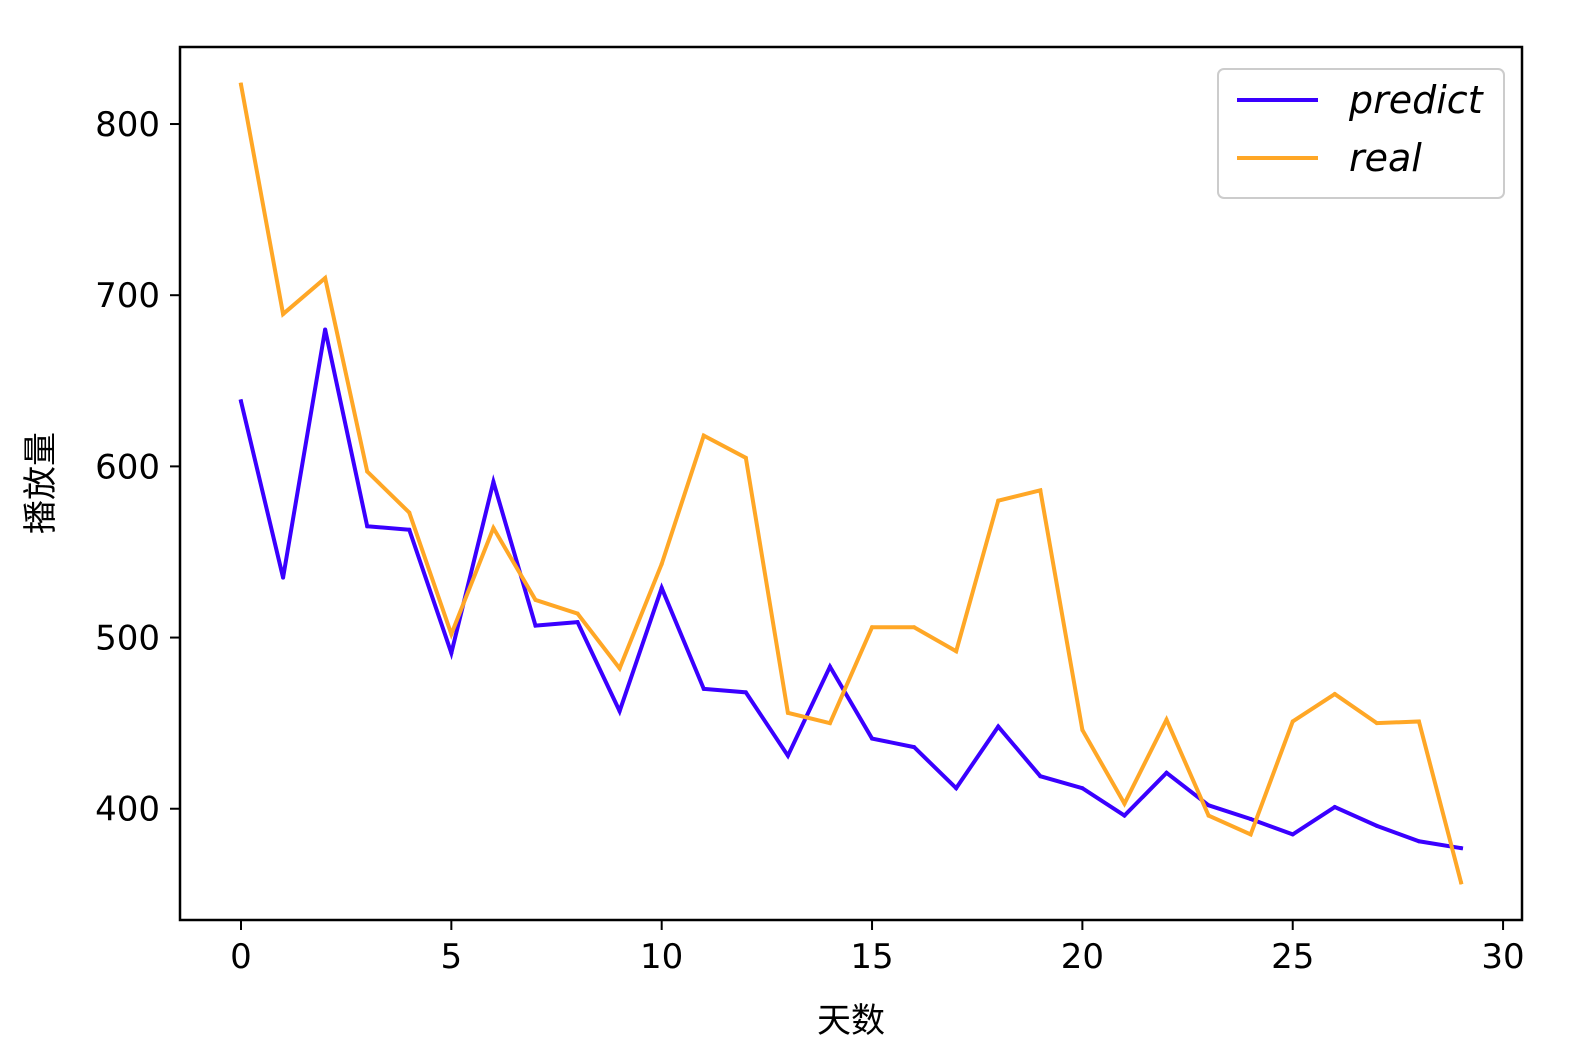 This screenshot has width=1584, height=1064. Describe the element at coordinates (41, 483) in the screenshot. I see `y-axis-label: 播放量` at that location.